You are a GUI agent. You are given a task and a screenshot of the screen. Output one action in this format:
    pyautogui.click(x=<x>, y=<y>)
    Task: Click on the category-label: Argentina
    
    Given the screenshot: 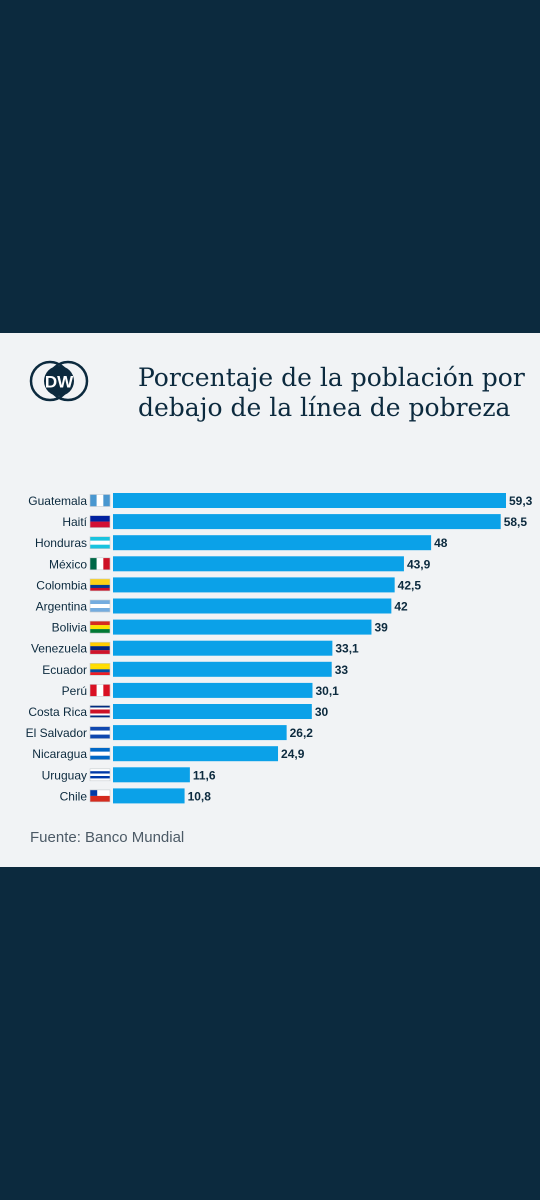 What is the action you would take?
    pyautogui.click(x=62, y=607)
    